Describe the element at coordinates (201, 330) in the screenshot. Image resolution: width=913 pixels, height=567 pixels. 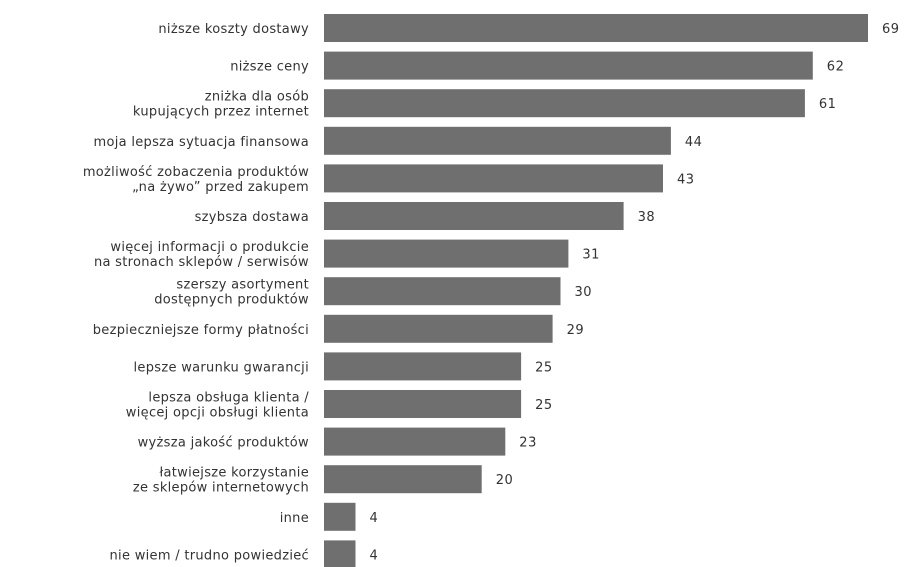
I see `category-label: bezpieczniejsze formy płatności` at that location.